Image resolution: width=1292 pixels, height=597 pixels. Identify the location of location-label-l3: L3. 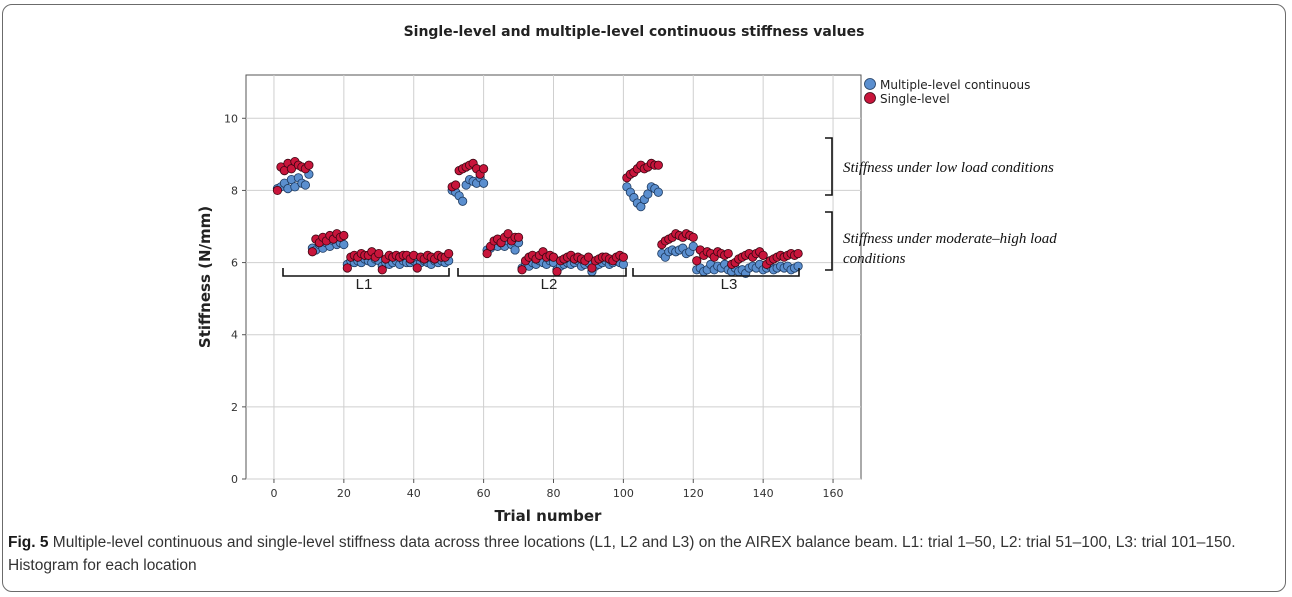
(729, 284).